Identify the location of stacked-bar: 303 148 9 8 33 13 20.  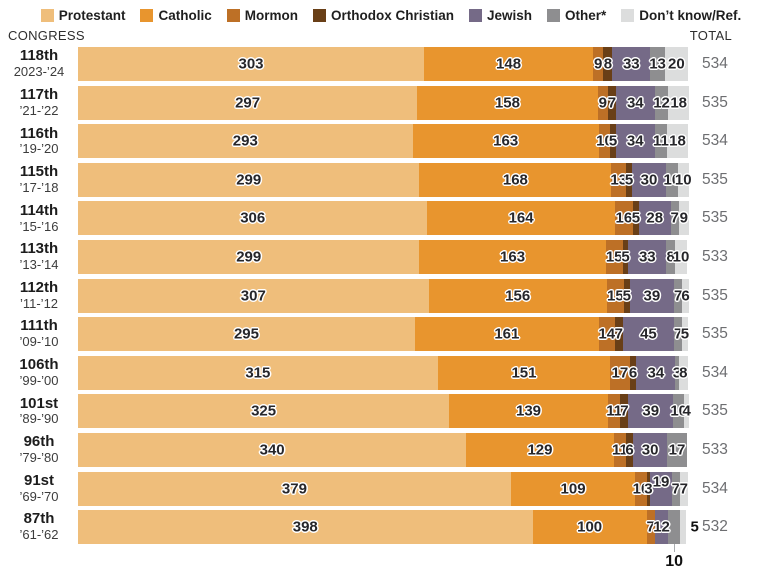
(383, 64).